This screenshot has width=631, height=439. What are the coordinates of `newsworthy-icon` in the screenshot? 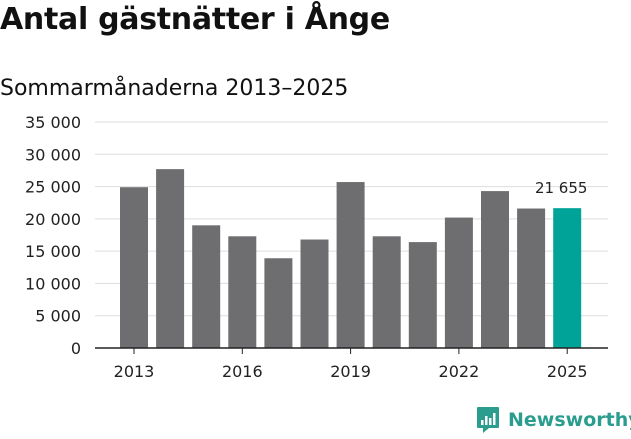 It's located at (488, 420).